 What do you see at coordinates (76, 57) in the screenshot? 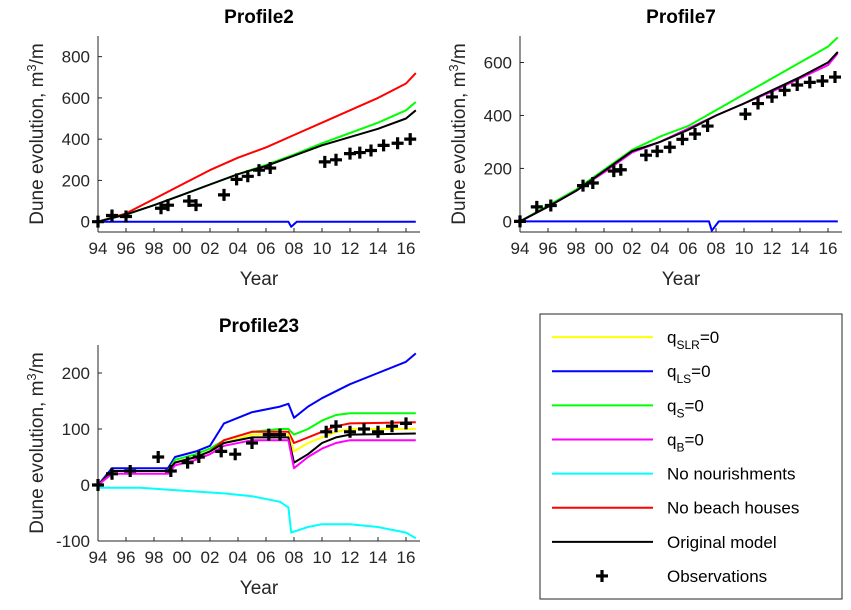
I see `y-tick-label: 800` at bounding box center [76, 57].